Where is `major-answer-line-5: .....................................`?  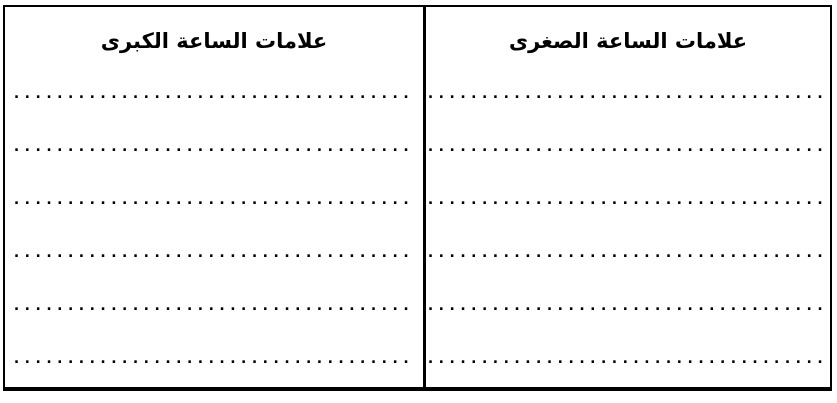 major-answer-line-5: ..................................... is located at coordinates (214, 305).